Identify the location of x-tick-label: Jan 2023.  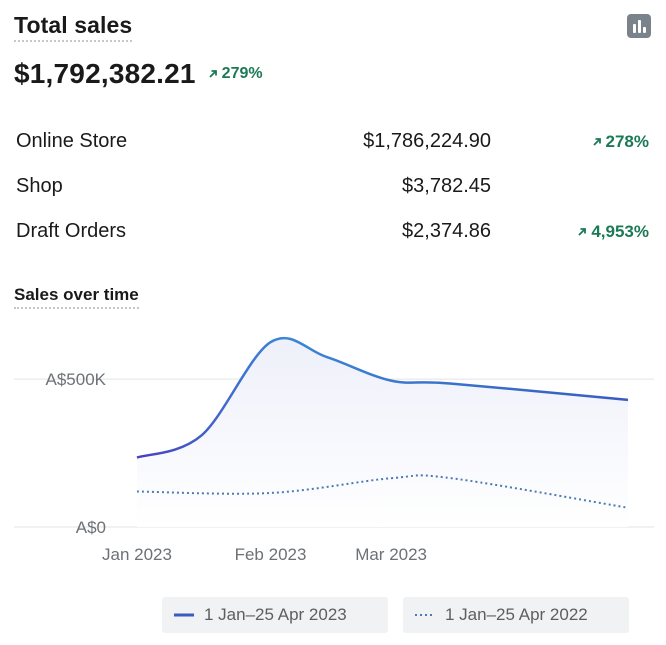
(137, 554).